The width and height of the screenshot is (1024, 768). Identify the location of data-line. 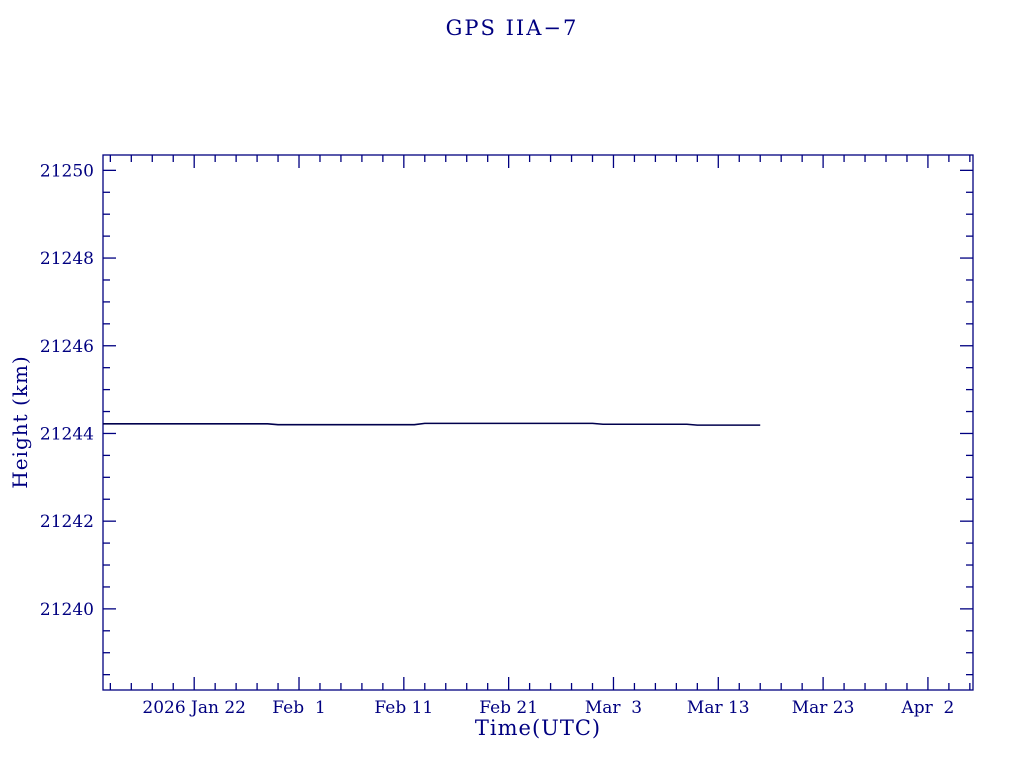
(432, 424).